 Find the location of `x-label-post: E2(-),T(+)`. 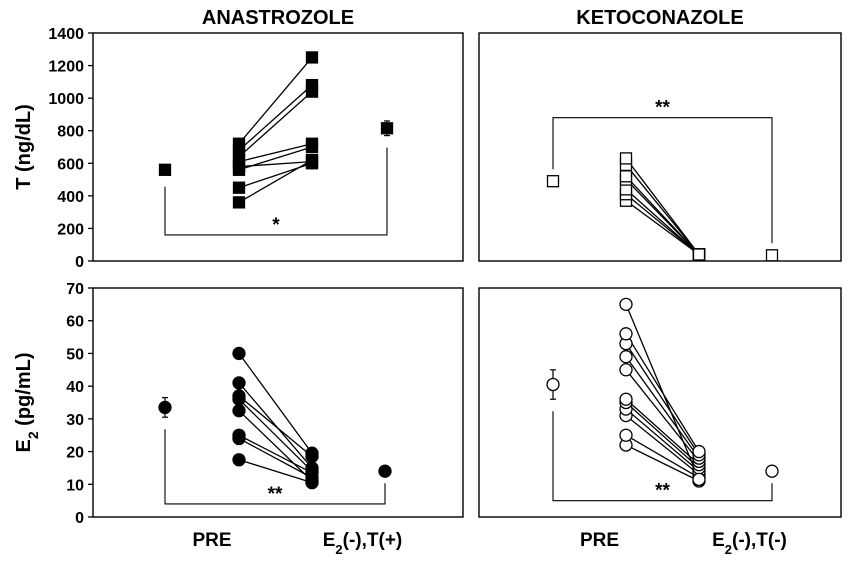

x-label-post: E2(-),T(+) is located at coordinates (363, 543).